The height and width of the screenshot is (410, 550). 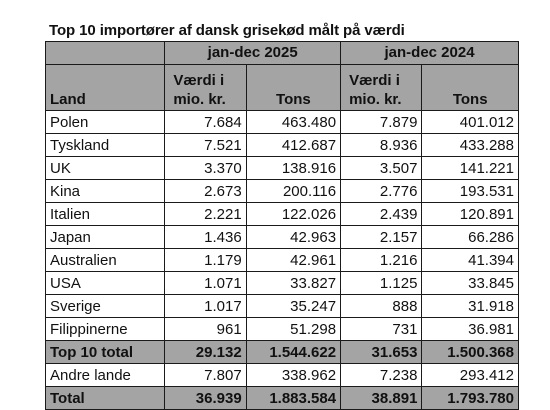 What do you see at coordinates (470, 375) in the screenshot?
I see `cell-tons-2024: 293.412` at bounding box center [470, 375].